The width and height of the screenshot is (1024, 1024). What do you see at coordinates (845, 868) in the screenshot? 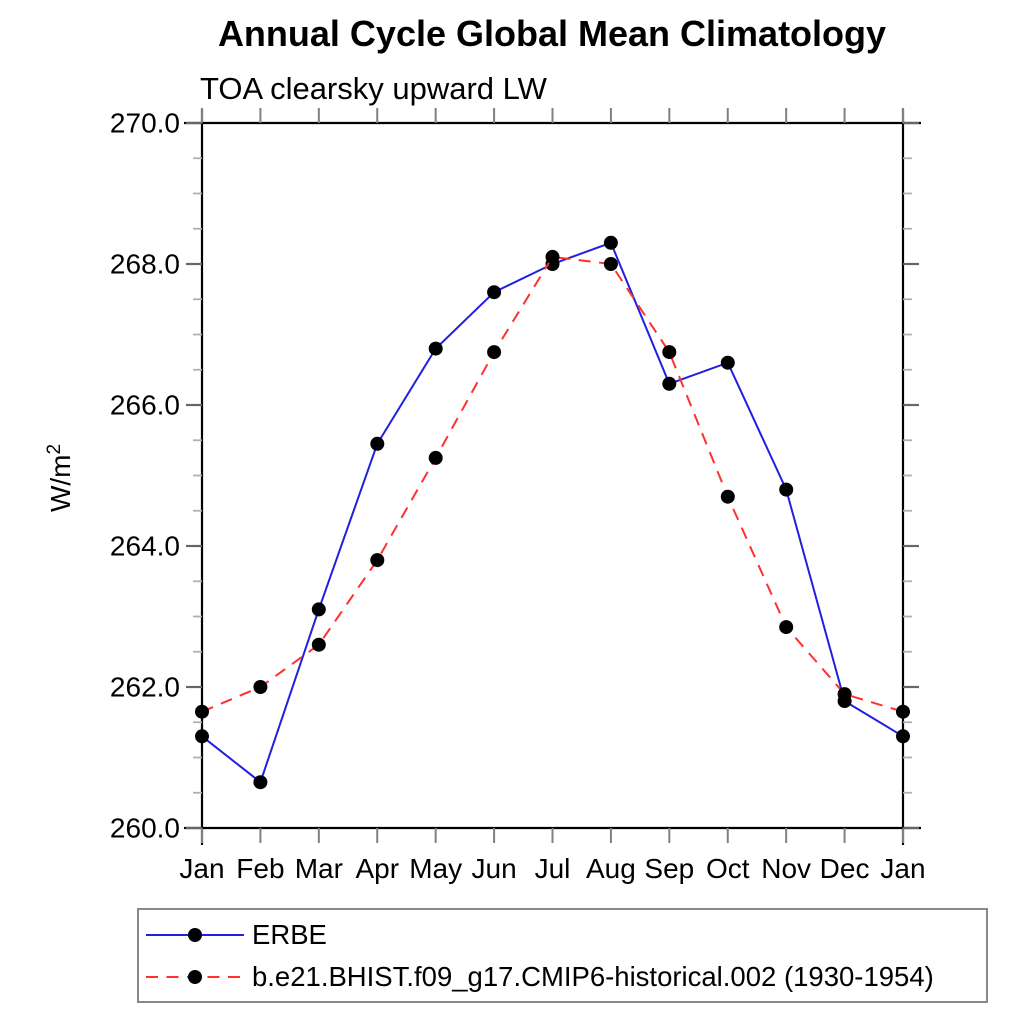
I see `x-tick-label: Dec` at bounding box center [845, 868].